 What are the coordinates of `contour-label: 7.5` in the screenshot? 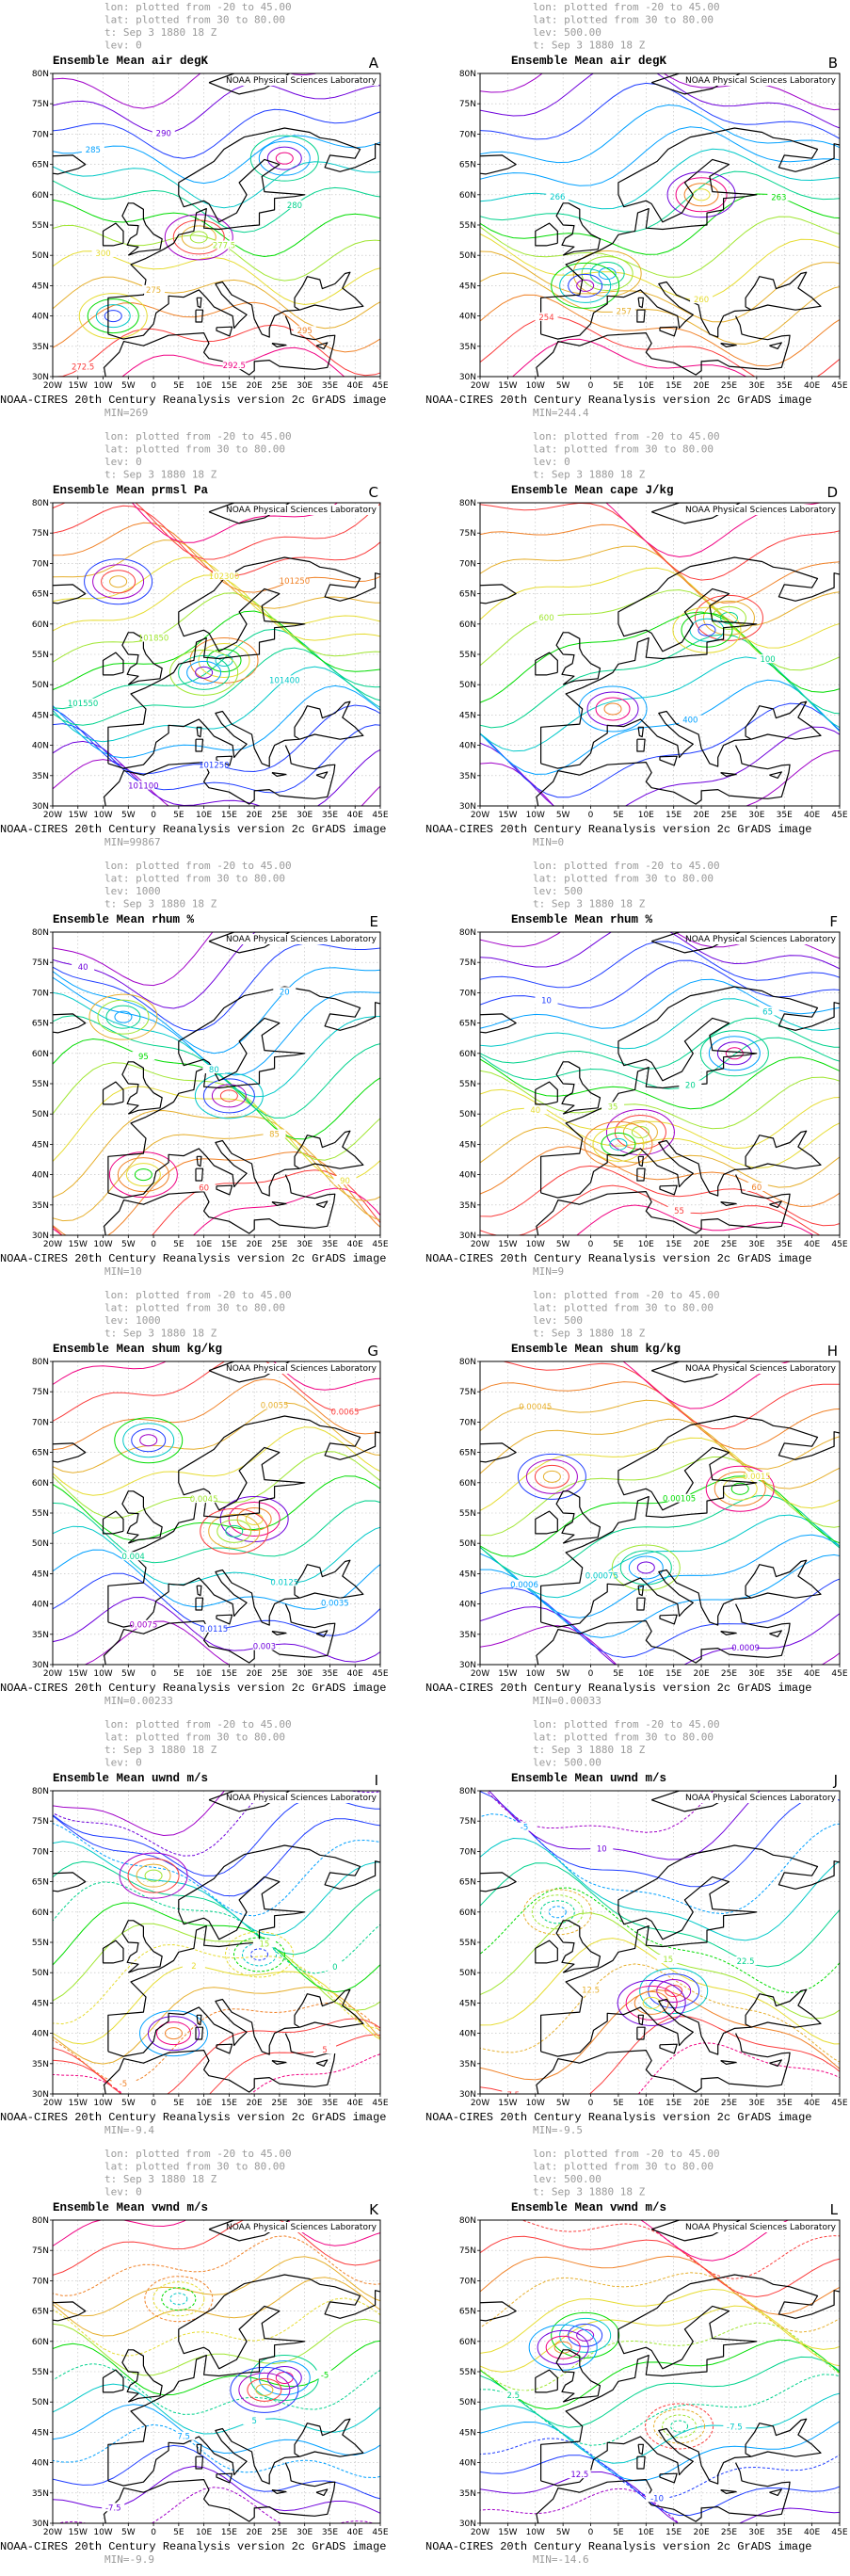 It's located at (183, 2437).